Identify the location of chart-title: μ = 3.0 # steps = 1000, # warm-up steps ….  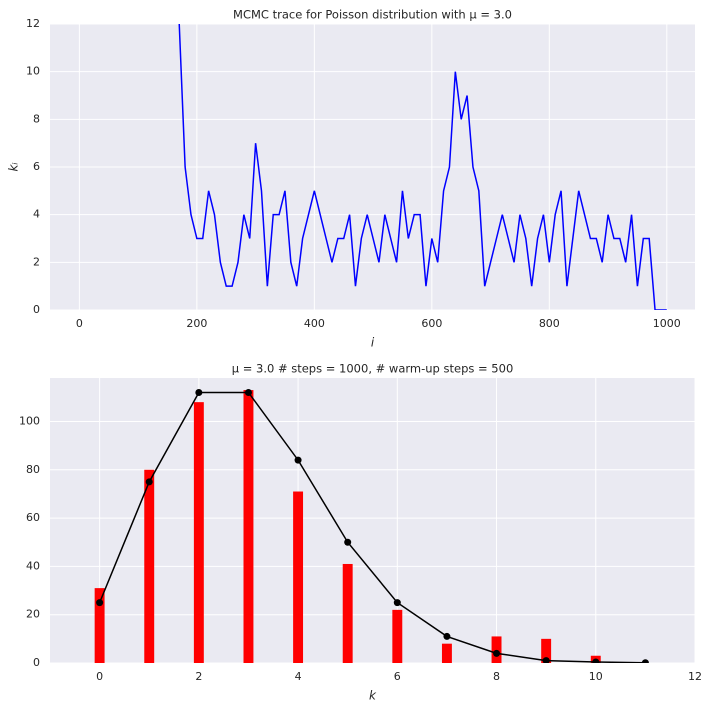
(373, 369).